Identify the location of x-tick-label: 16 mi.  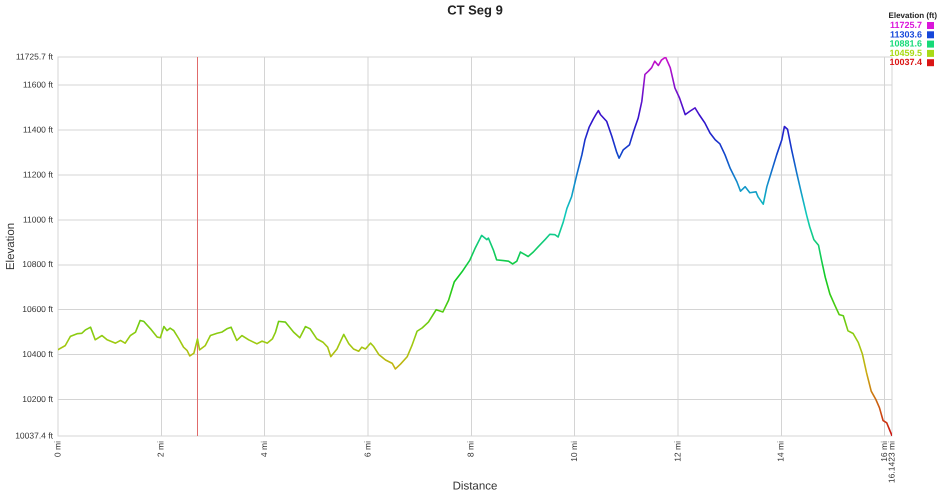
(883, 451).